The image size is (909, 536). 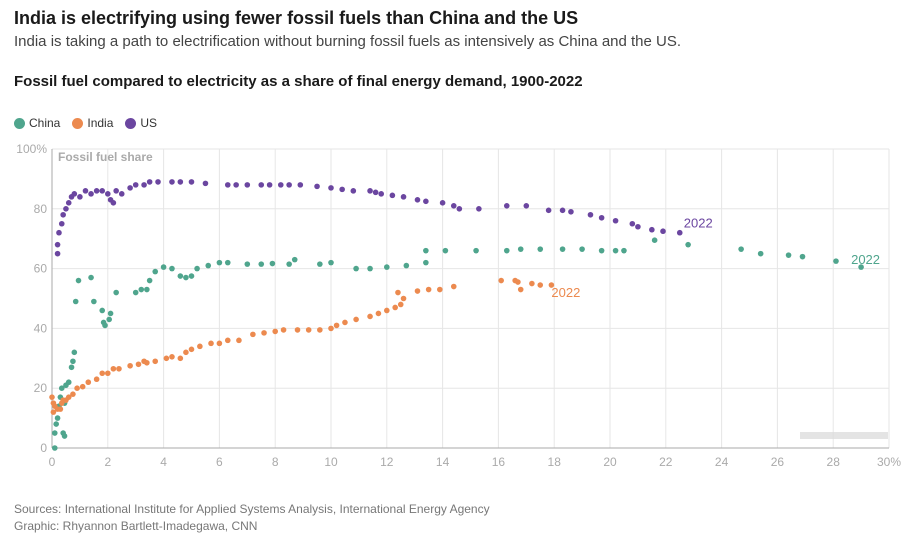 I want to click on x-tick-label: 14, so click(x=443, y=462).